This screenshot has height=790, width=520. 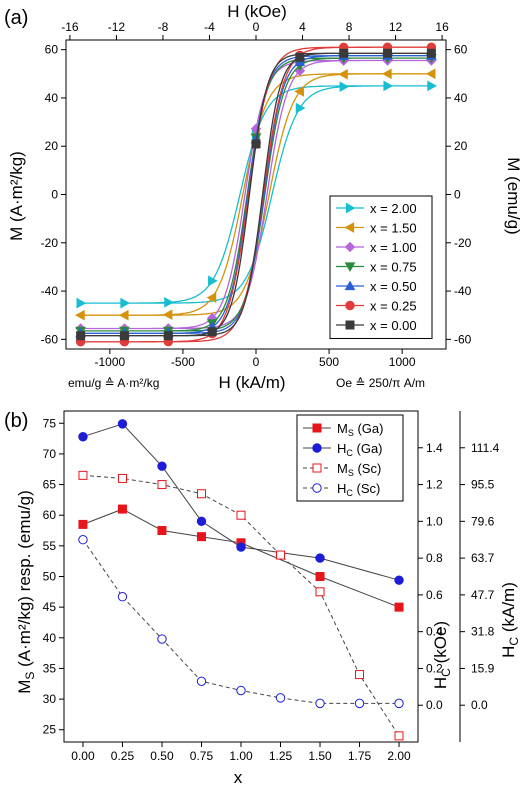 What do you see at coordinates (320, 756) in the screenshot?
I see `b-xtick-label-6: 1.50` at bounding box center [320, 756].